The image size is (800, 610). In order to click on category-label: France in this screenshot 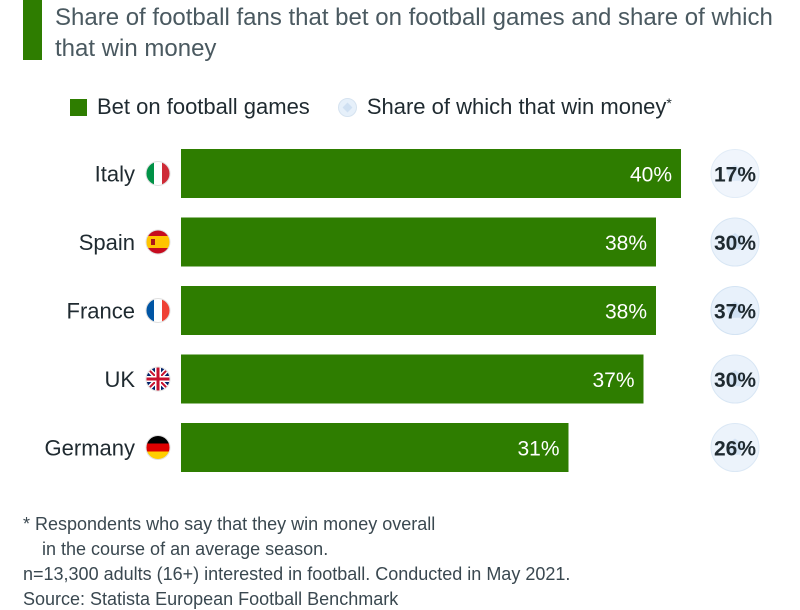, I will do `click(101, 311)`.